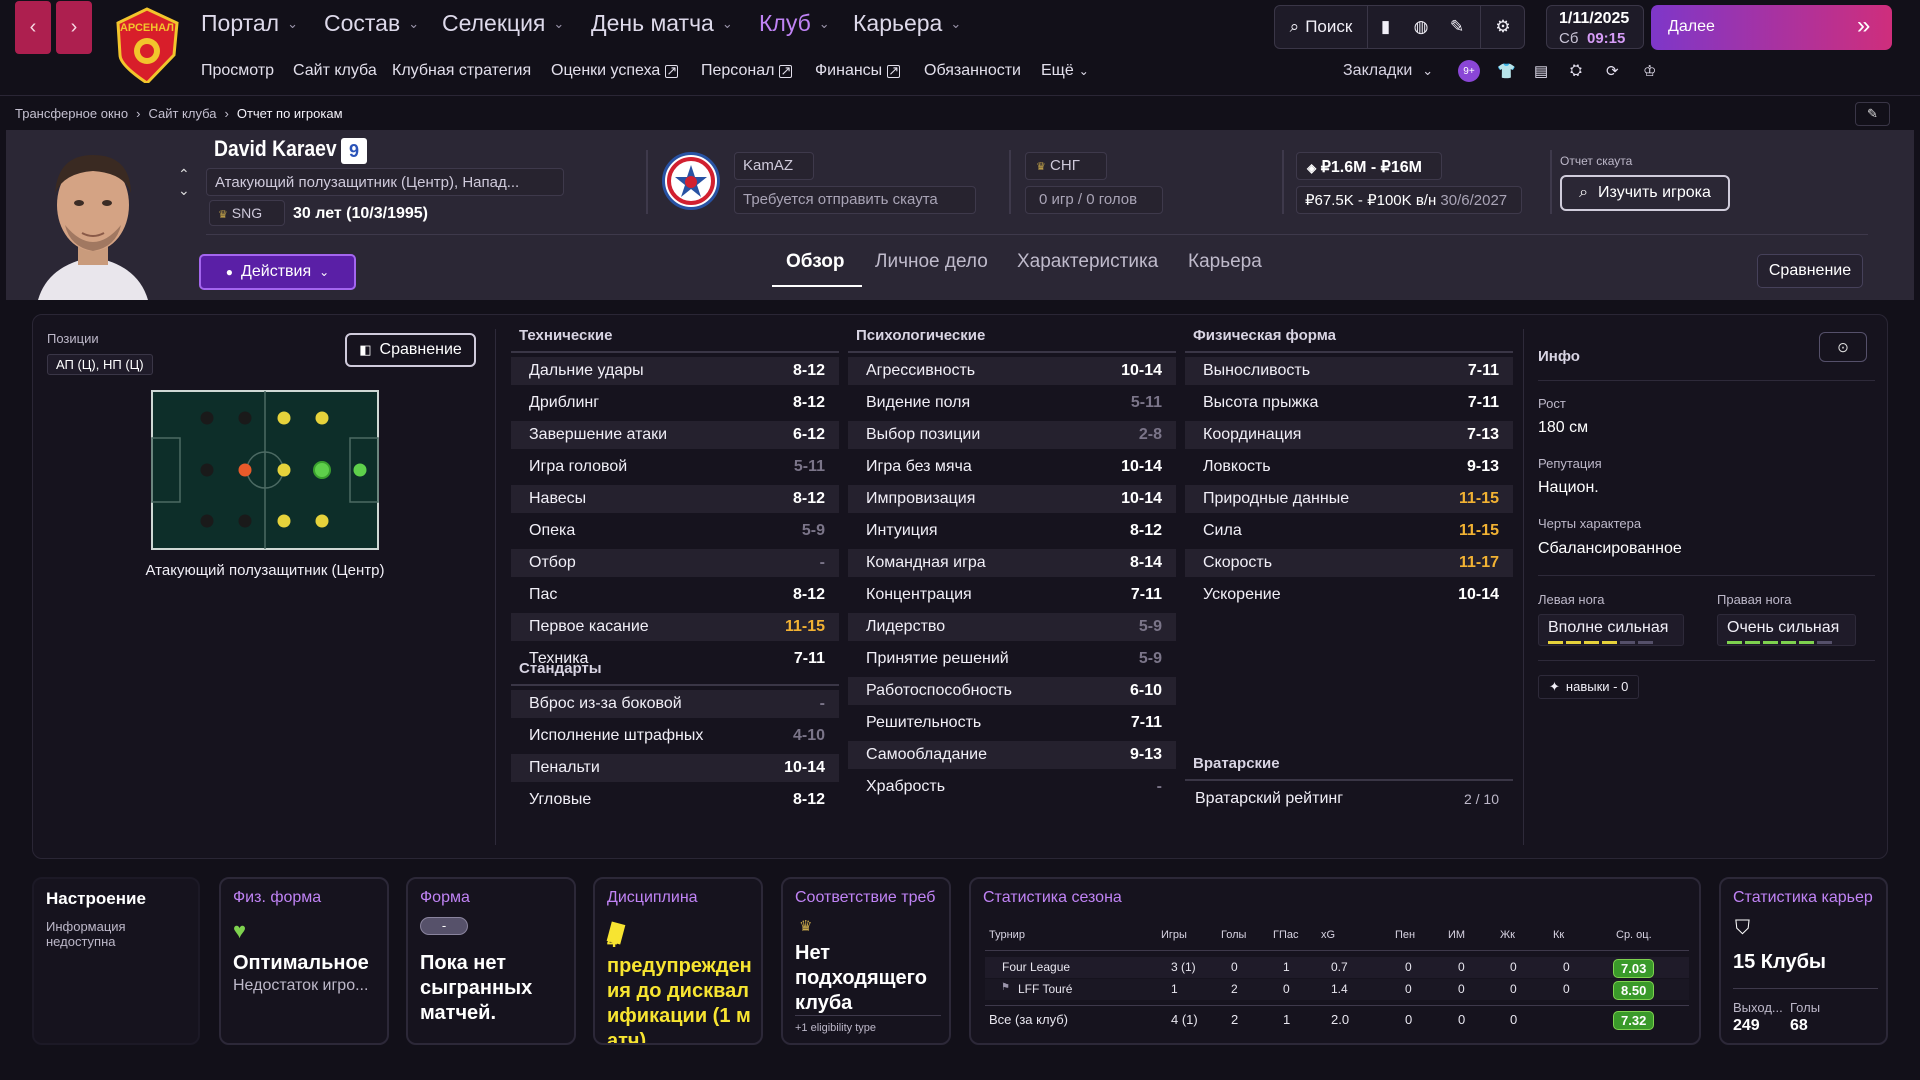  What do you see at coordinates (794, 23) in the screenshot?
I see `menu-4: Клуб ⌄` at bounding box center [794, 23].